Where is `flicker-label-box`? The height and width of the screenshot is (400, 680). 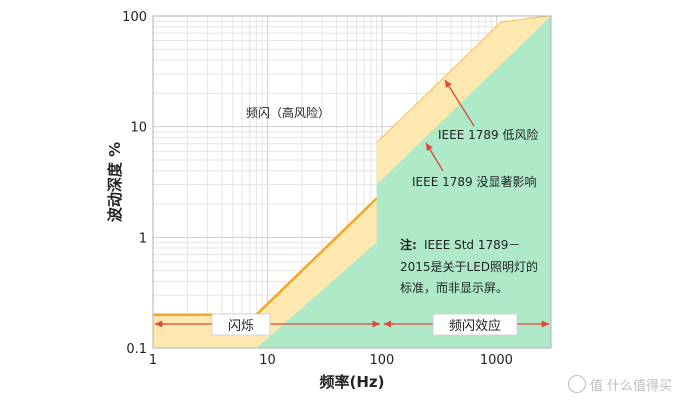 flicker-label-box is located at coordinates (241, 324).